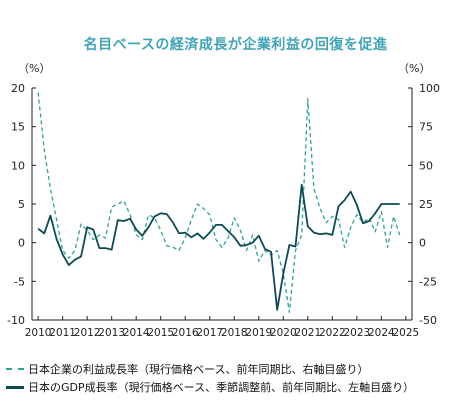 This screenshot has width=471, height=409. Describe the element at coordinates (16, 320) in the screenshot. I see `left-tick-label: -10` at that location.